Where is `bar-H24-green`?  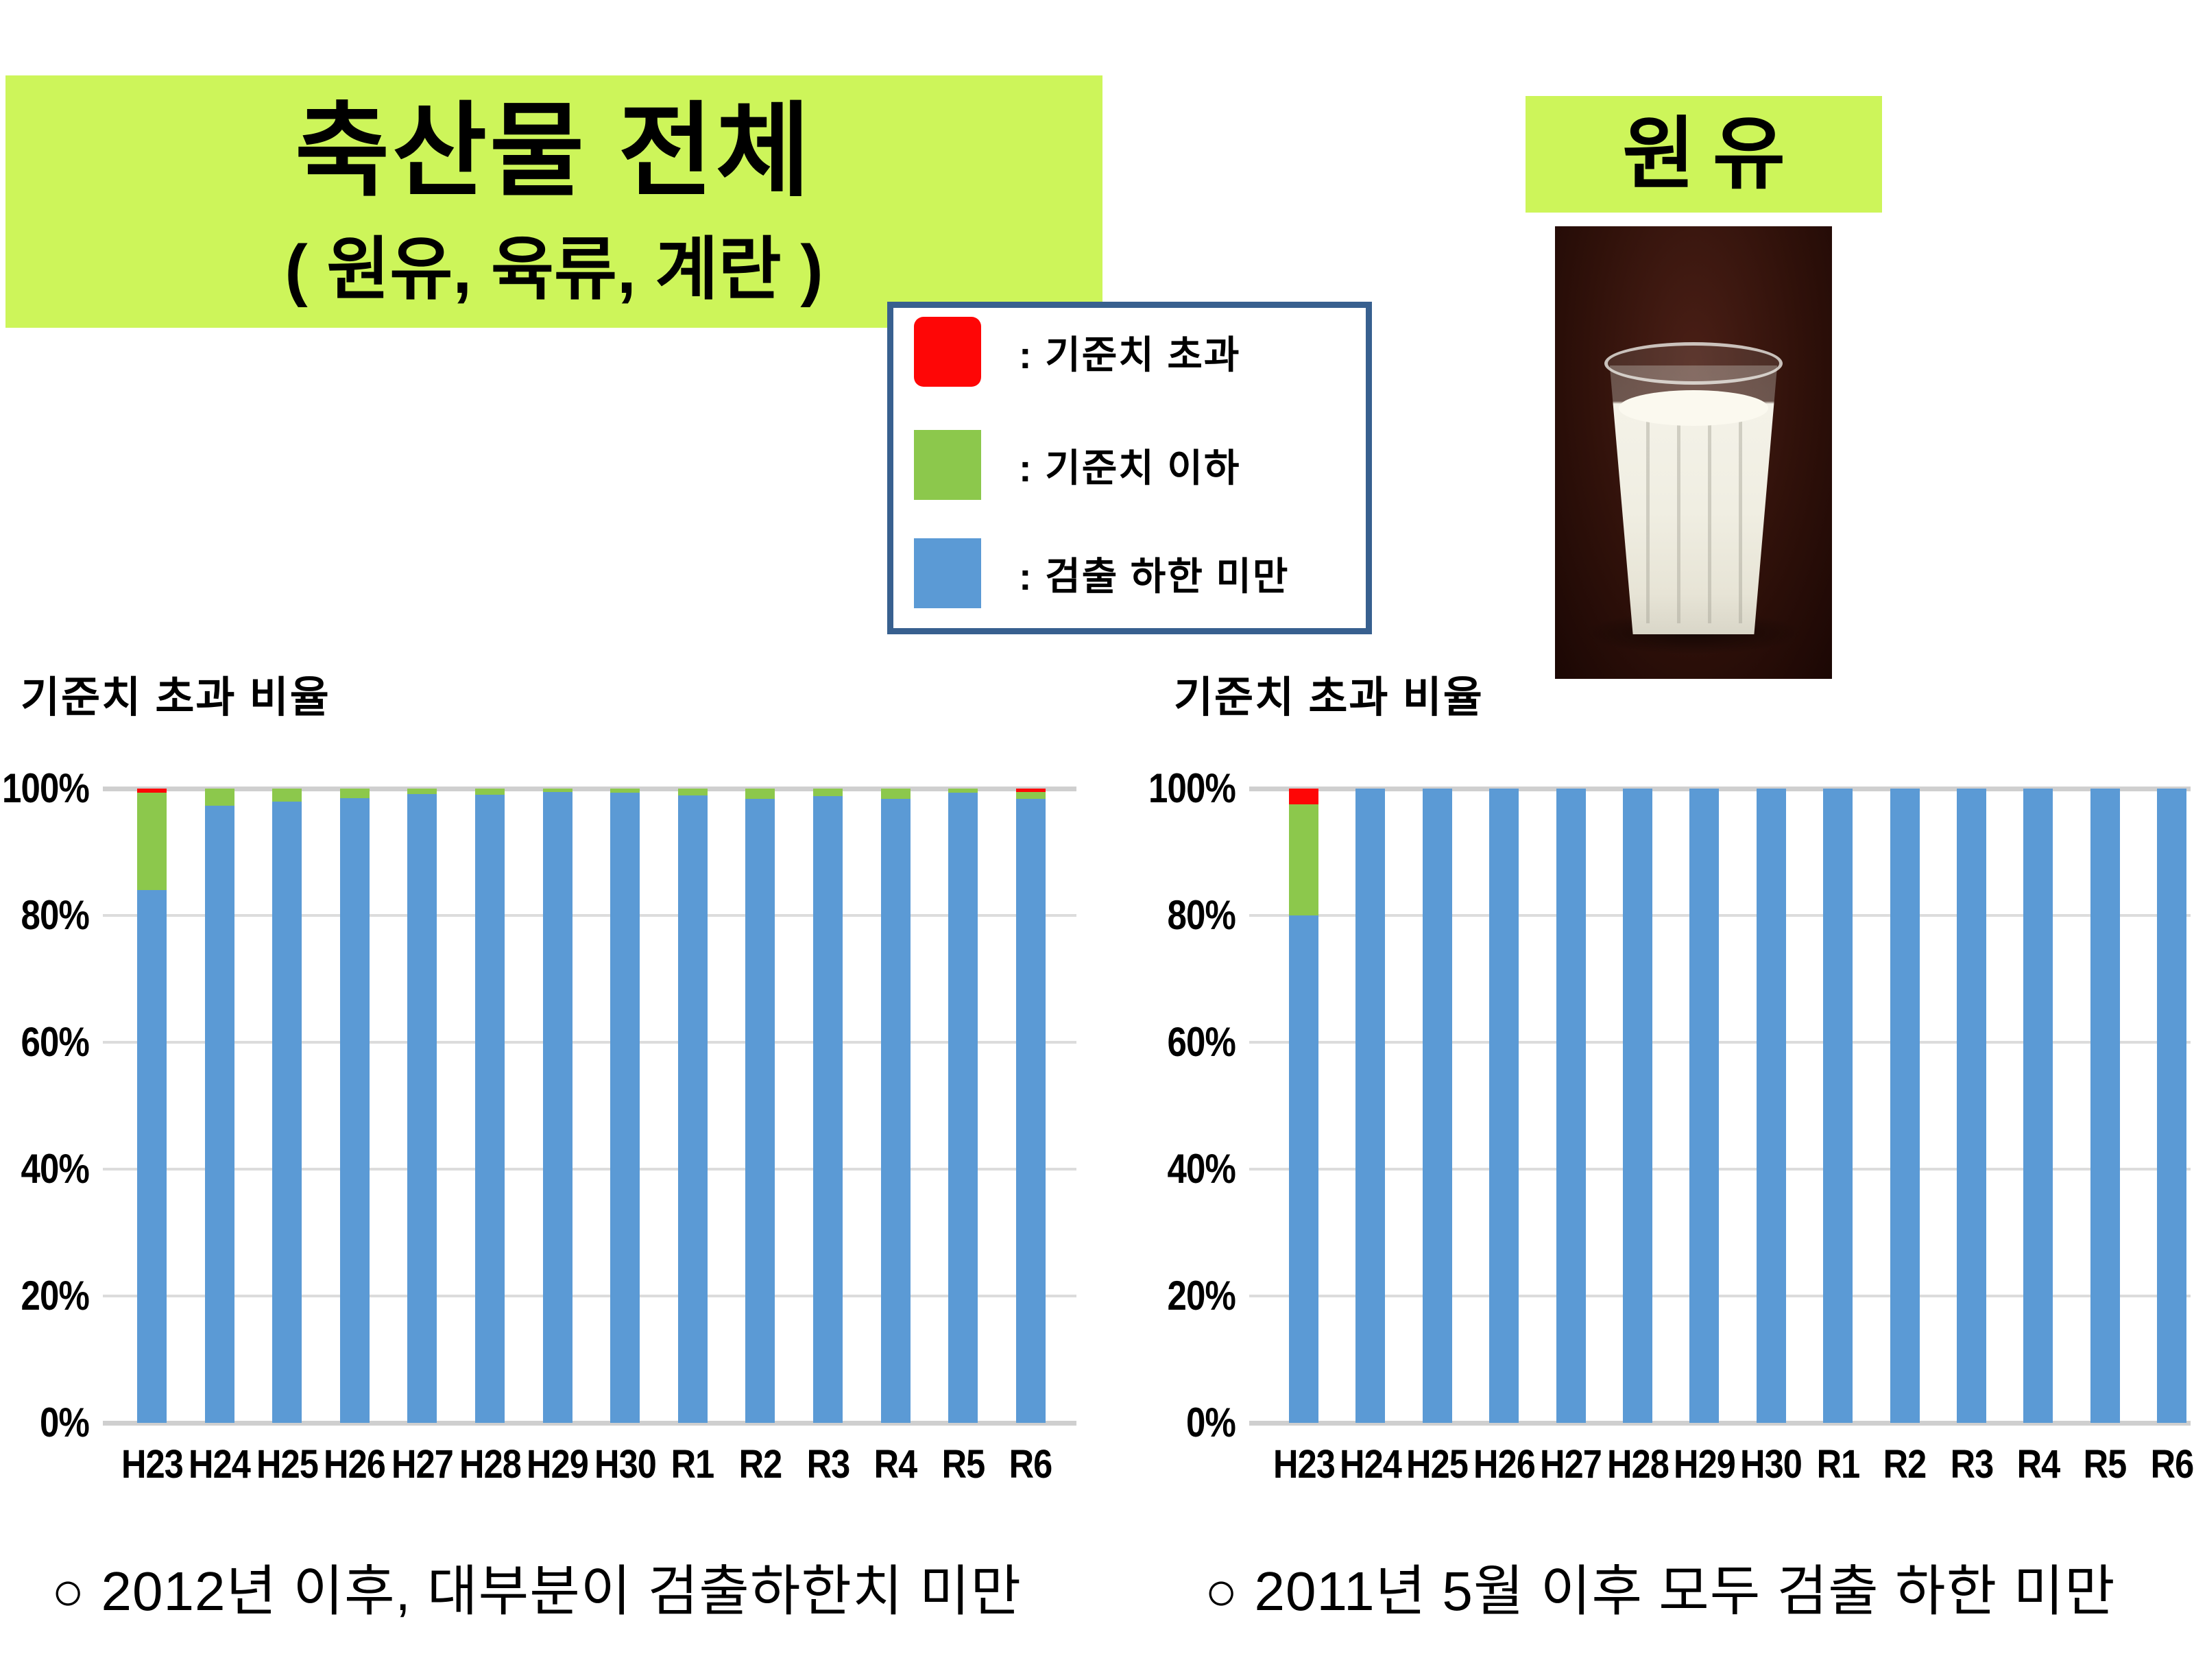
bar-H24-green is located at coordinates (219, 797).